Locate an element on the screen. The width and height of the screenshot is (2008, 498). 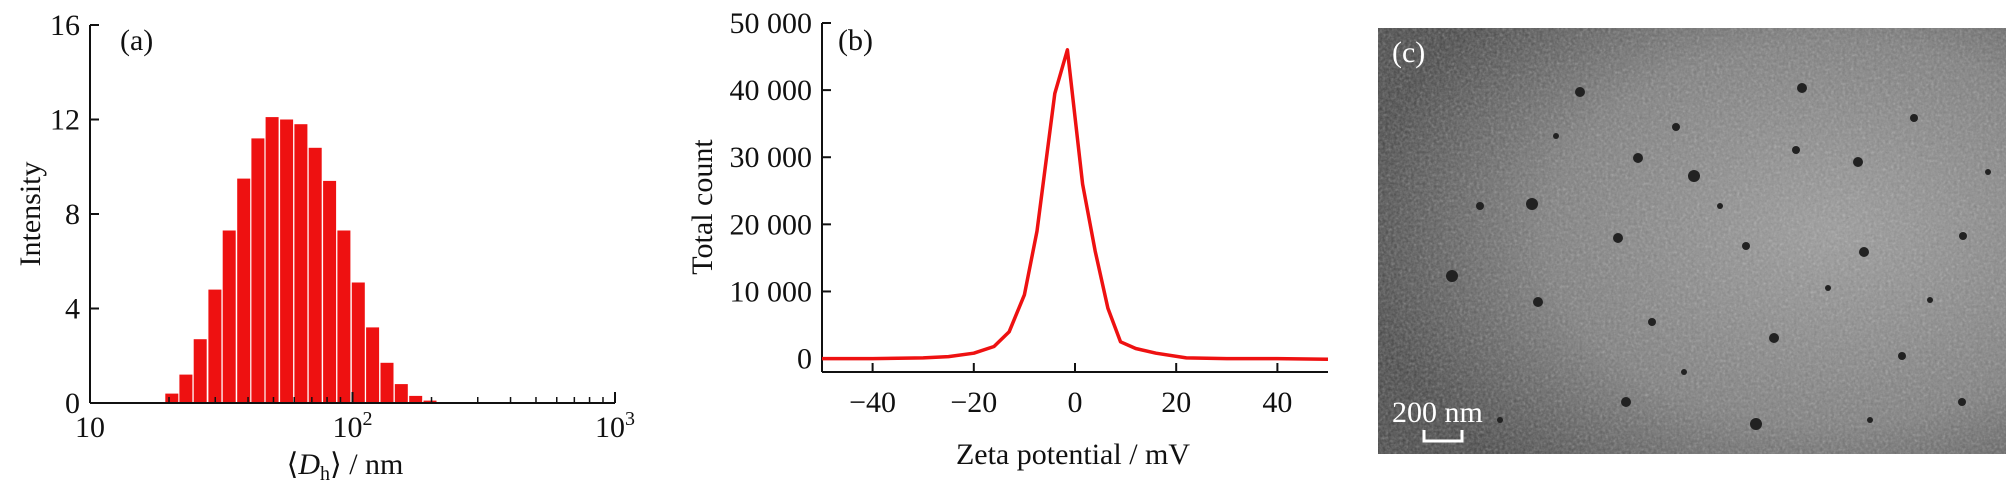
panel-b-label: (b) is located at coordinates (855, 40).